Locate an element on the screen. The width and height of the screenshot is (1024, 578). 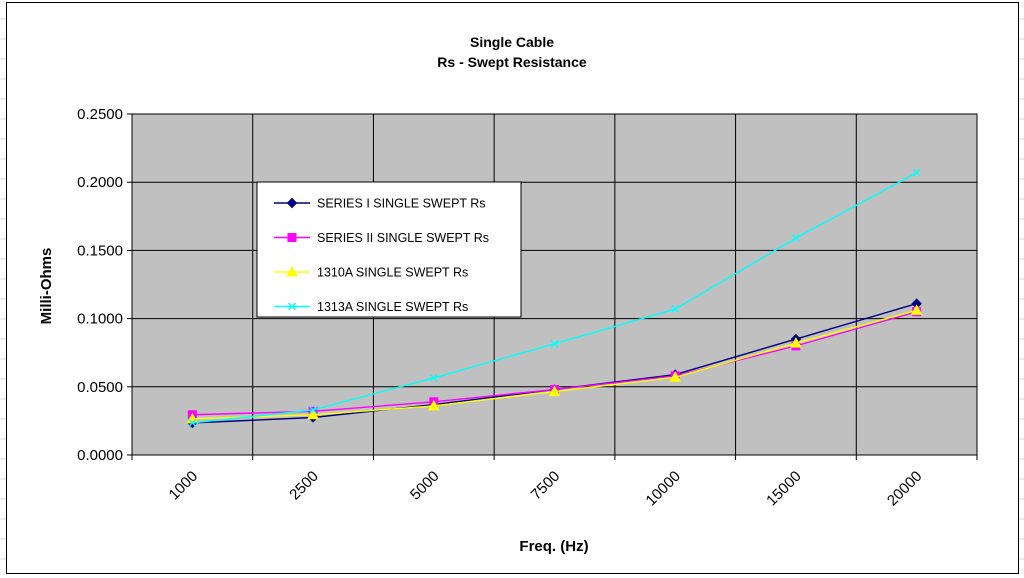
legend-item: 1310A SINGLE SWEPT Rs is located at coordinates (371, 273).